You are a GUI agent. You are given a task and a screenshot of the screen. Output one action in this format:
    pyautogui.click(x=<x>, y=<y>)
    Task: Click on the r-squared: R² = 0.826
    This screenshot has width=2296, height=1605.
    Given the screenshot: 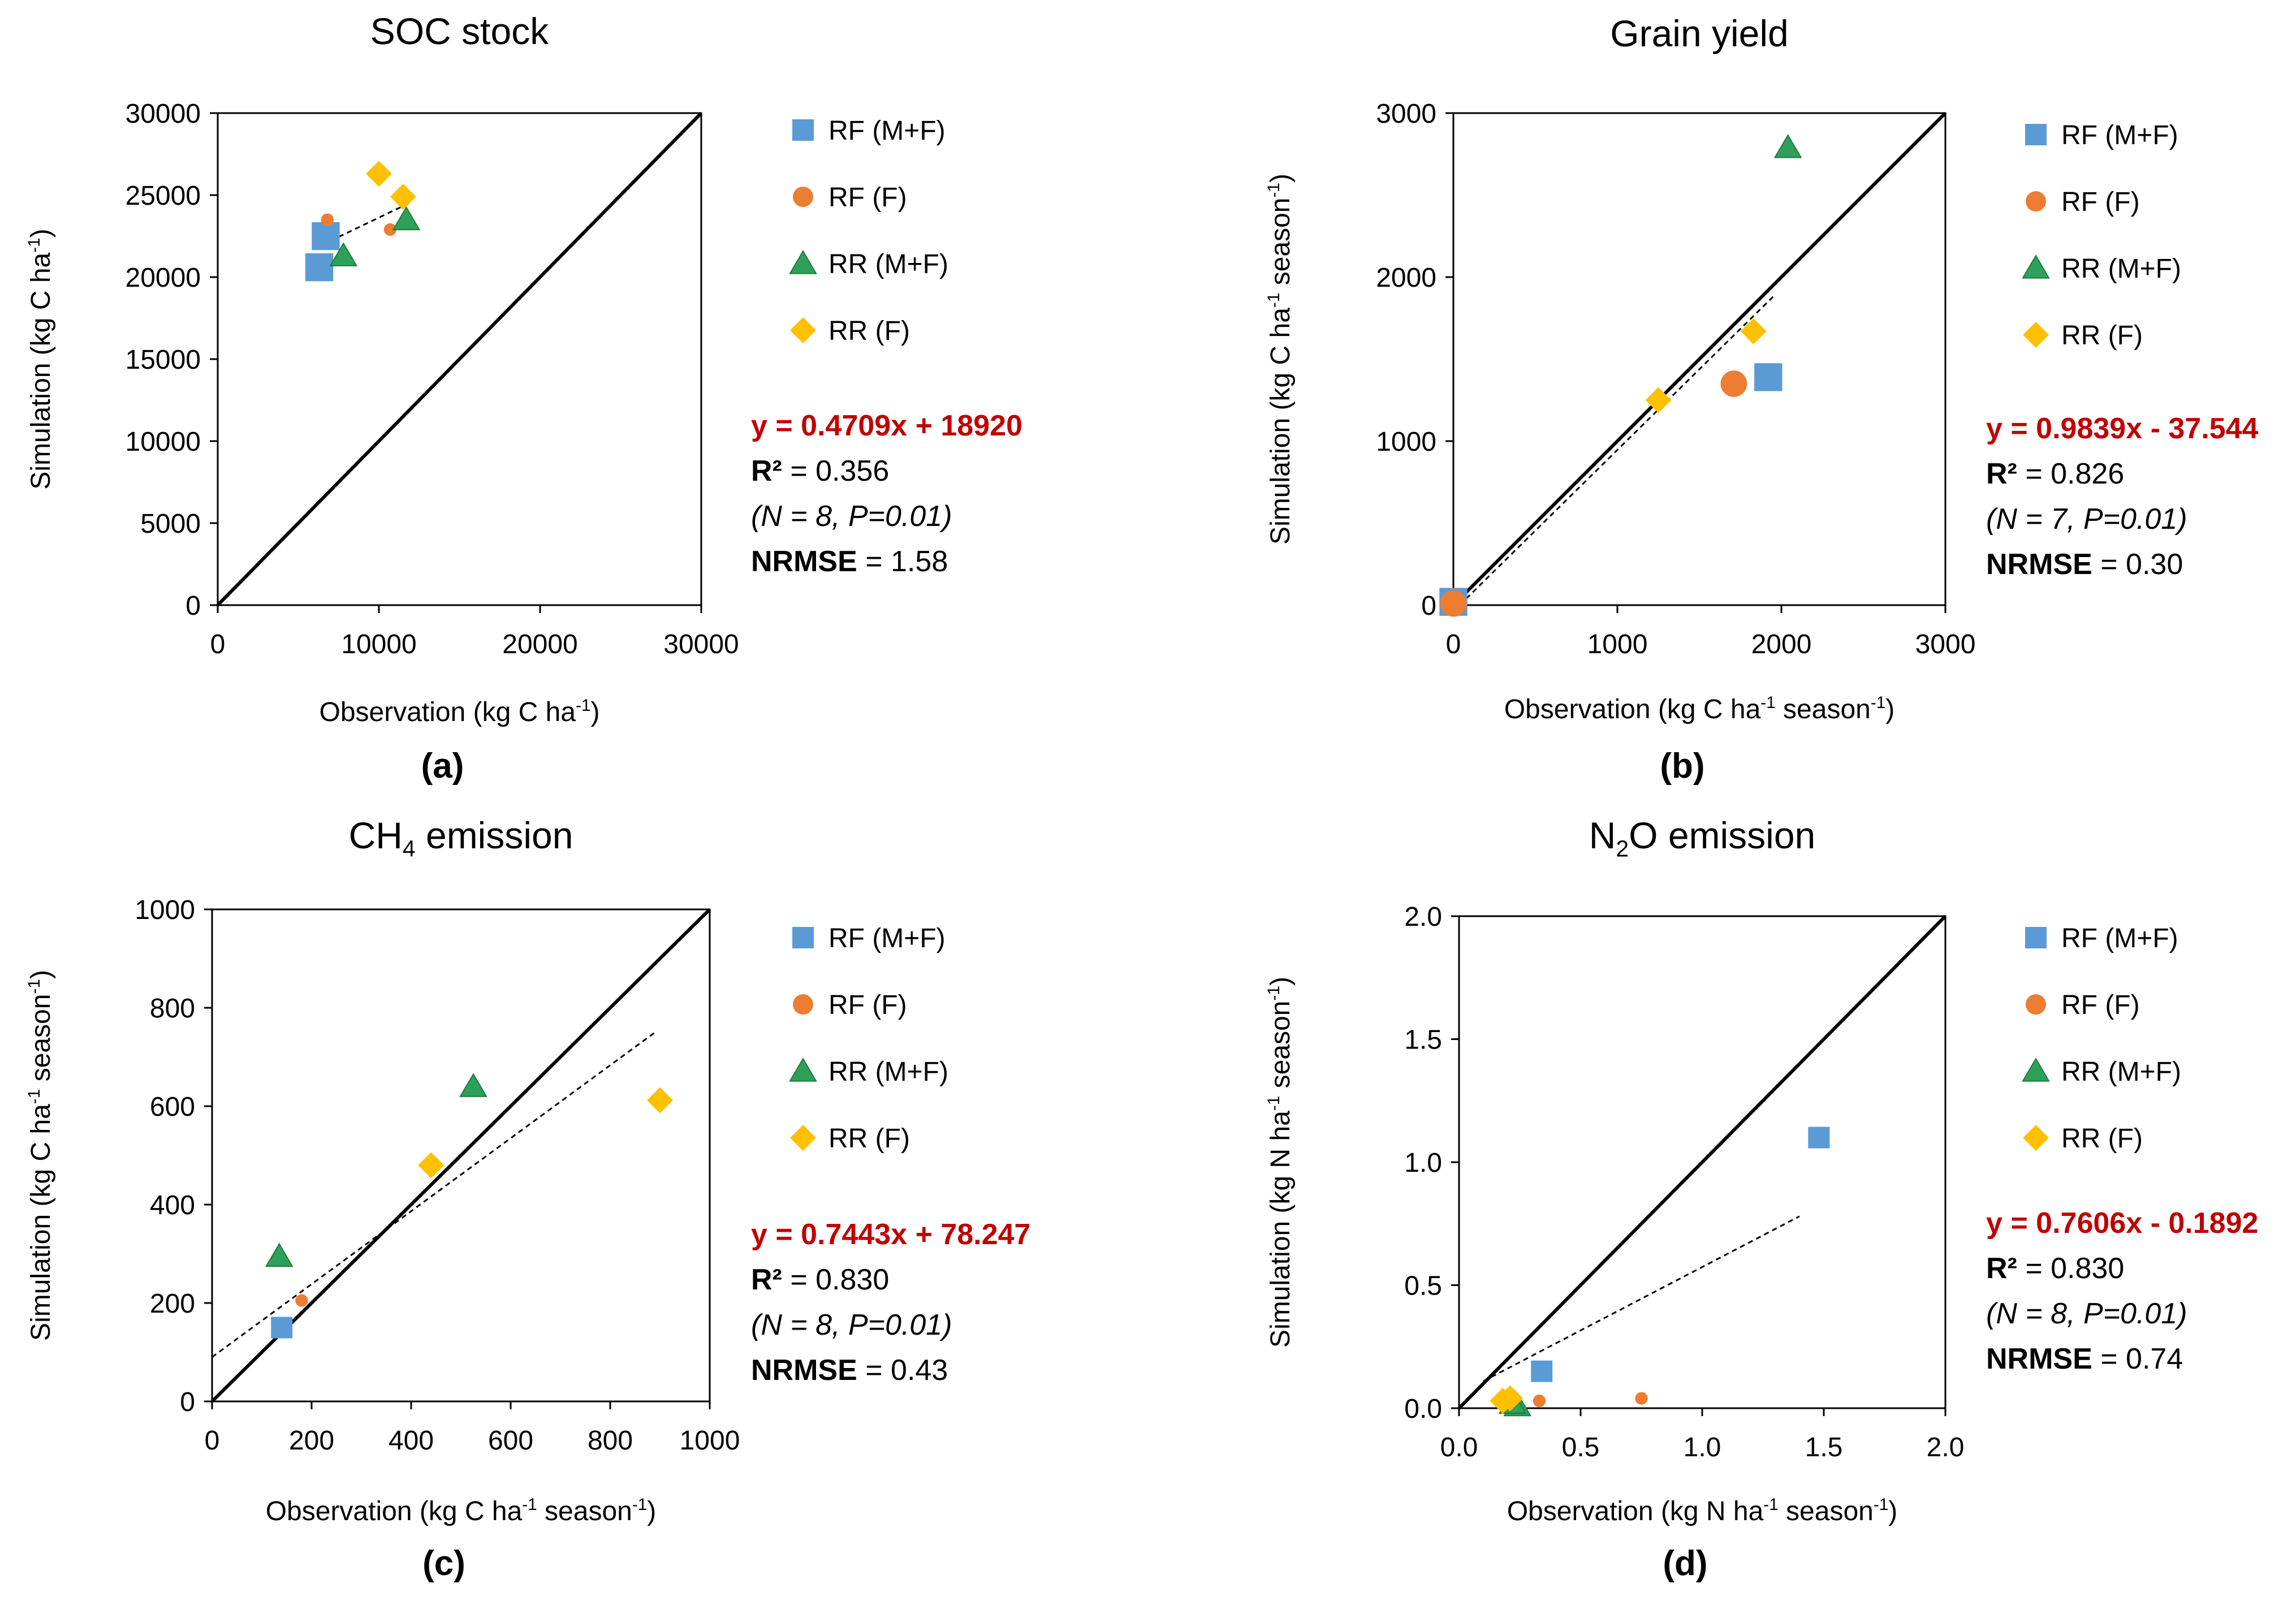 What is the action you would take?
    pyautogui.click(x=2055, y=474)
    